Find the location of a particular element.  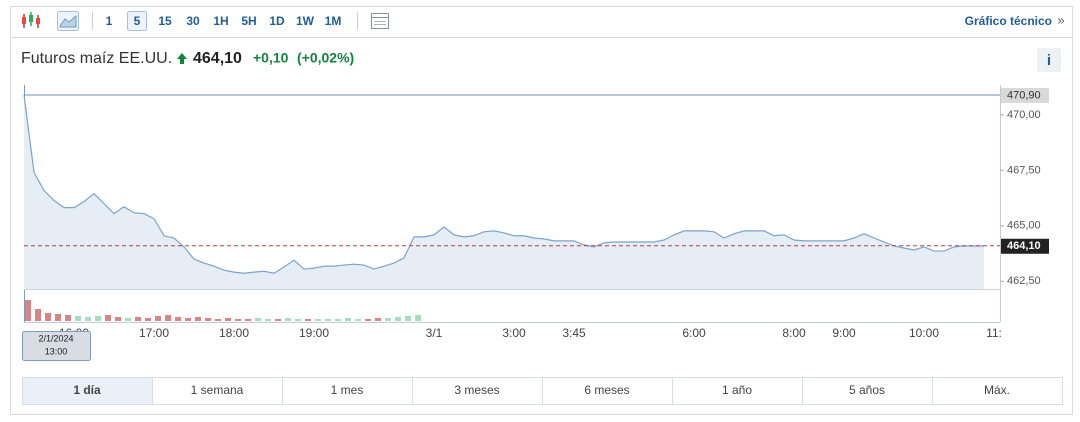

active-interval-box is located at coordinates (137, 21).